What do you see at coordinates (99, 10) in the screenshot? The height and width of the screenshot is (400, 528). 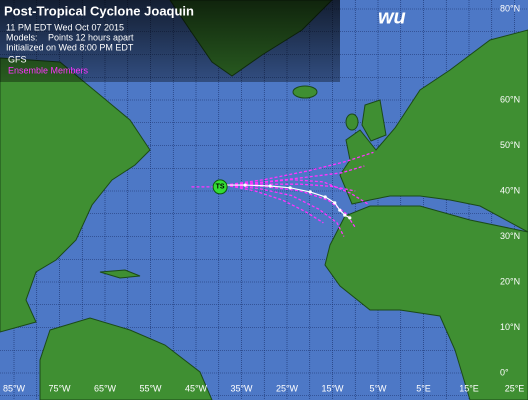 I see `title: Post-Tropical Cyclone Joaquin` at bounding box center [99, 10].